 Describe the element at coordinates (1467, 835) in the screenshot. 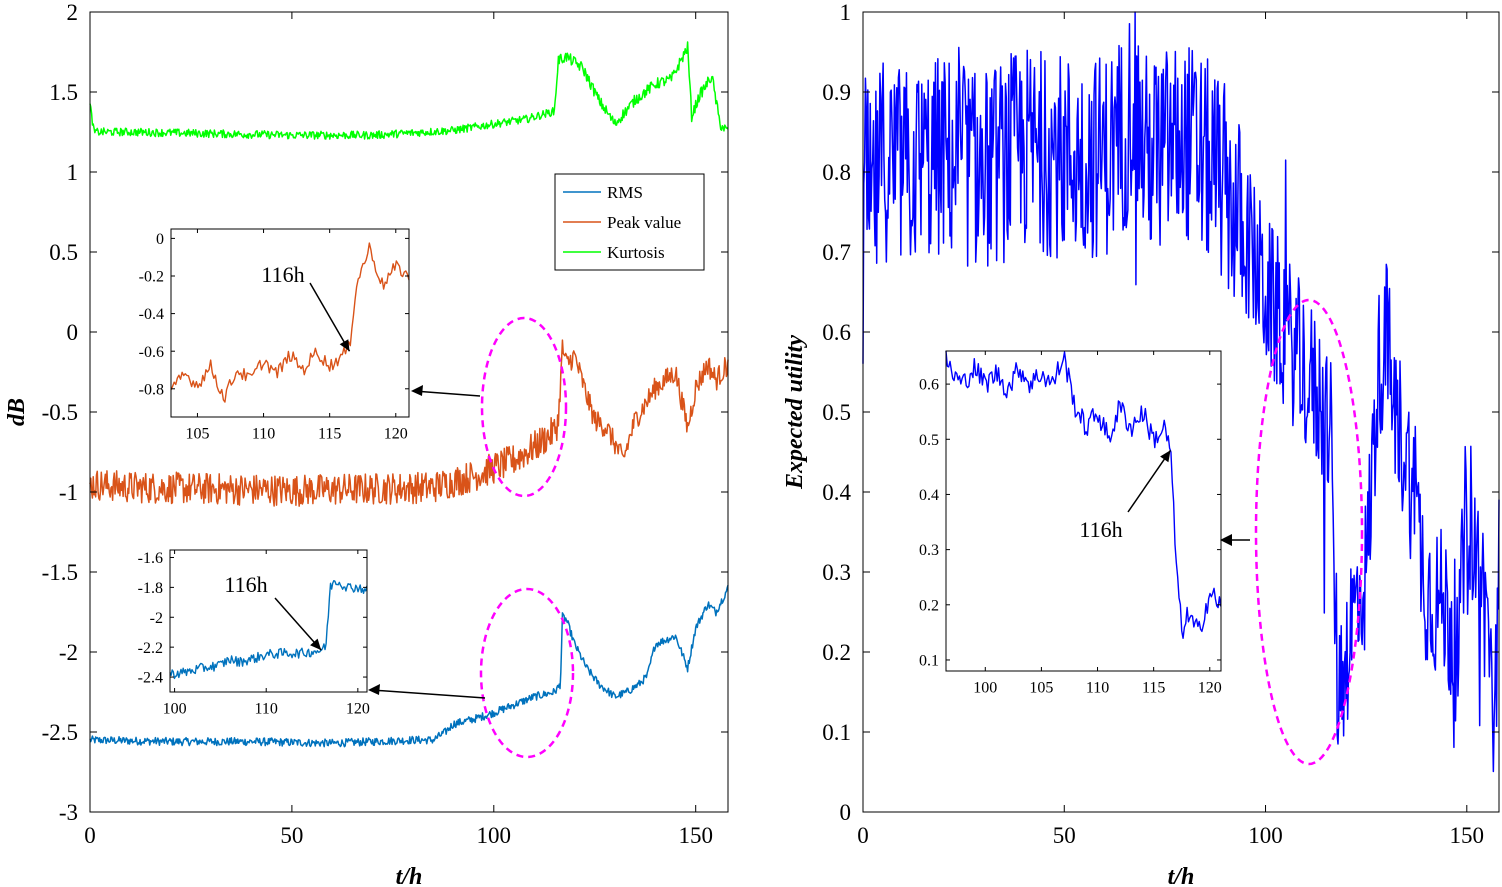

I see `right-xtick-label: 150` at that location.